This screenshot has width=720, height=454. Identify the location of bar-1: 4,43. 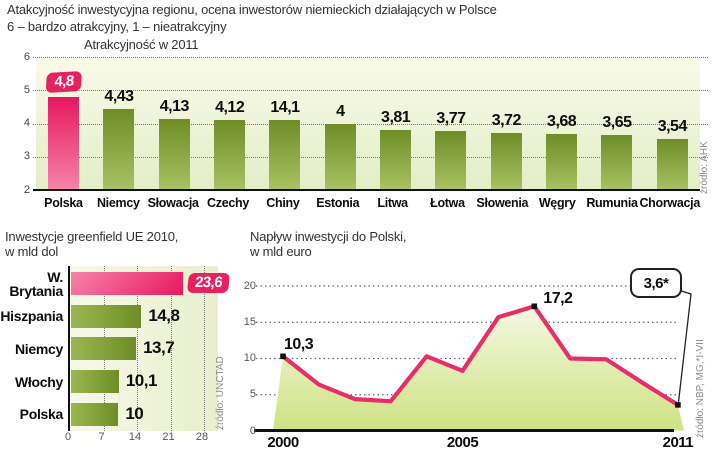
(119, 139).